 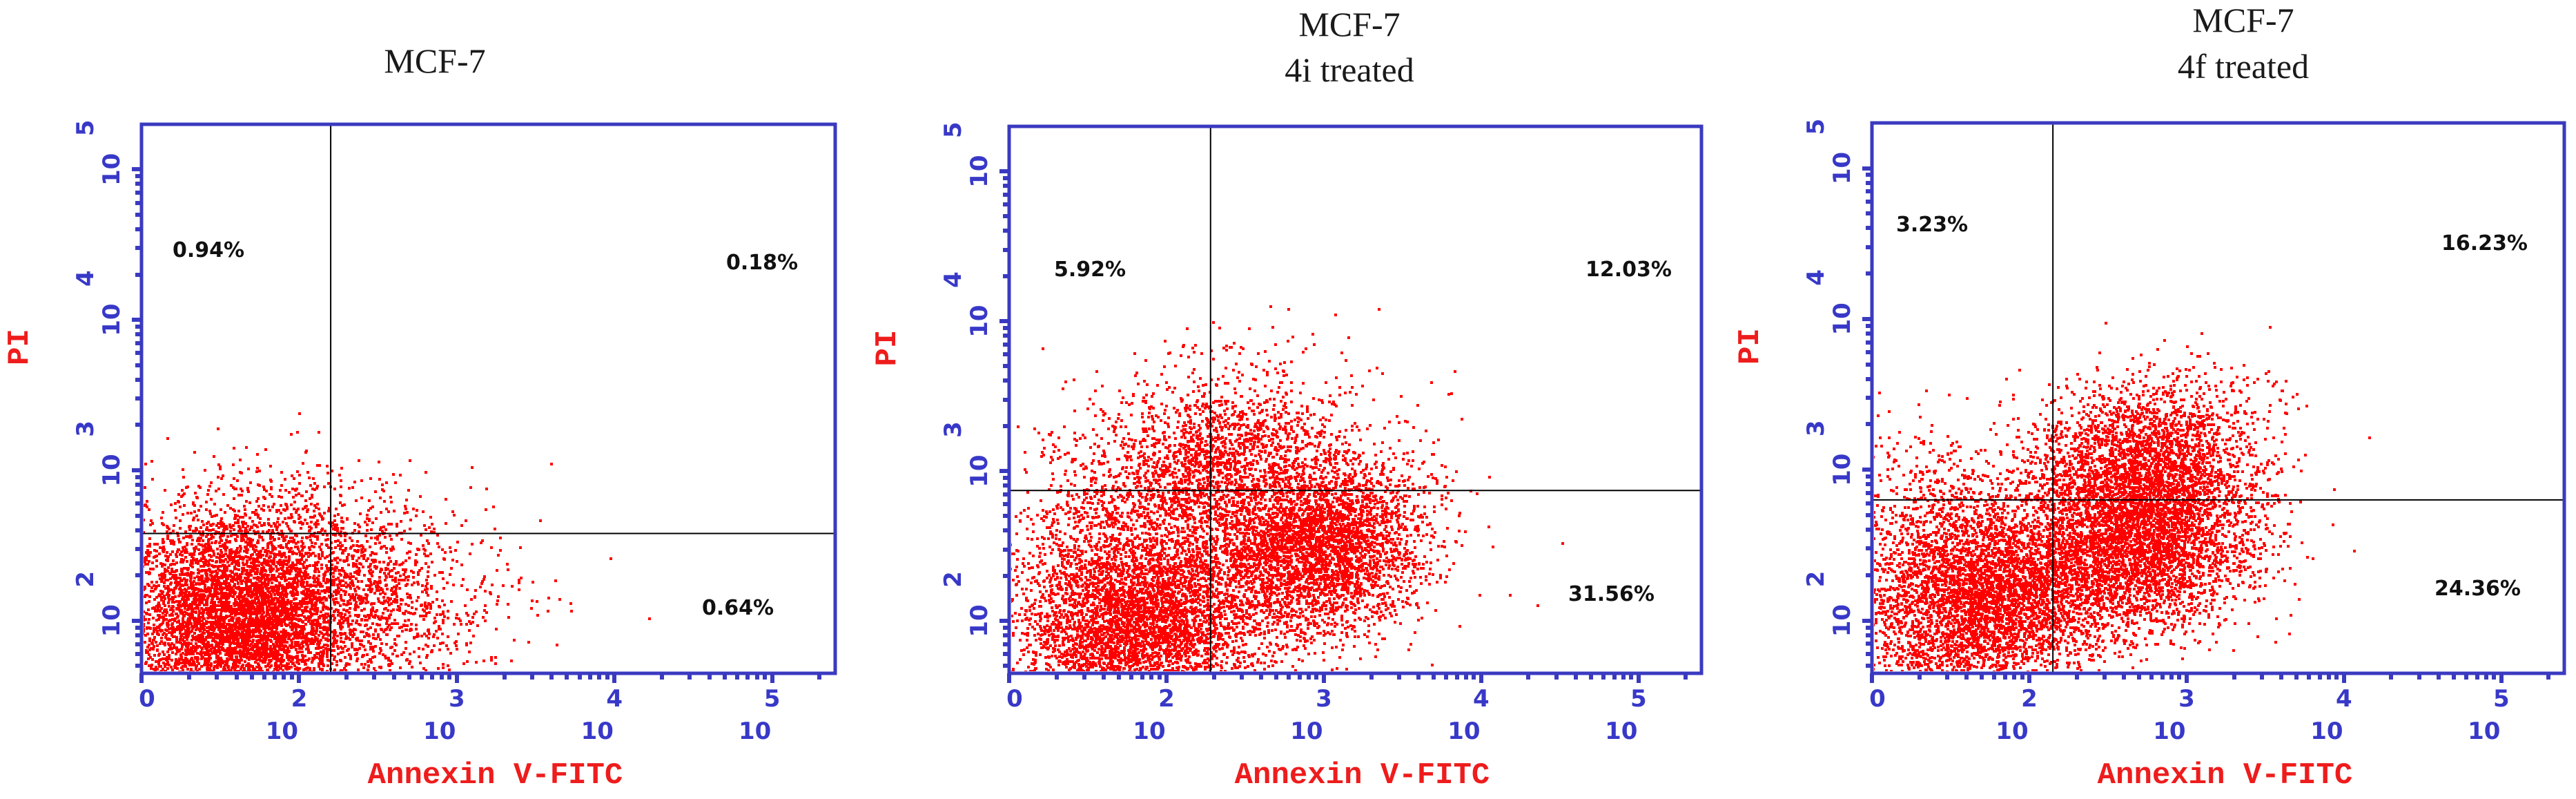 I want to click on panel-subtitle: 4f treated, so click(x=2243, y=66).